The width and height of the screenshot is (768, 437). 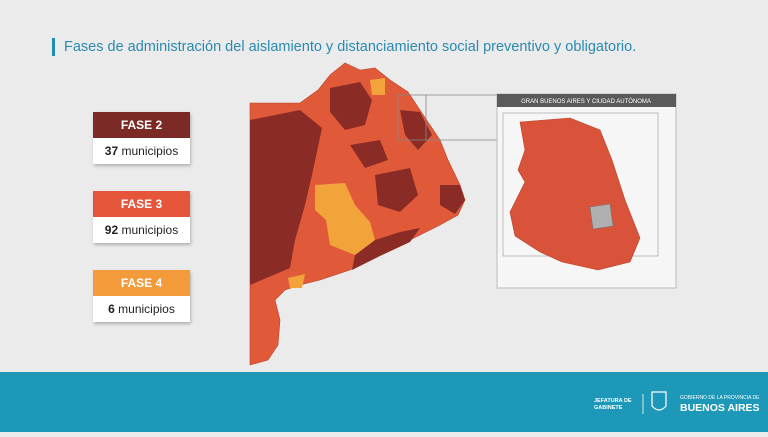 I want to click on count: 37, so click(x=111, y=151).